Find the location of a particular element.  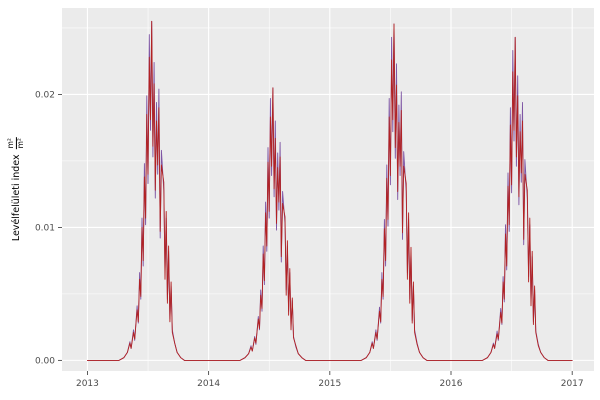

x-tick-label: 2017 is located at coordinates (572, 384).